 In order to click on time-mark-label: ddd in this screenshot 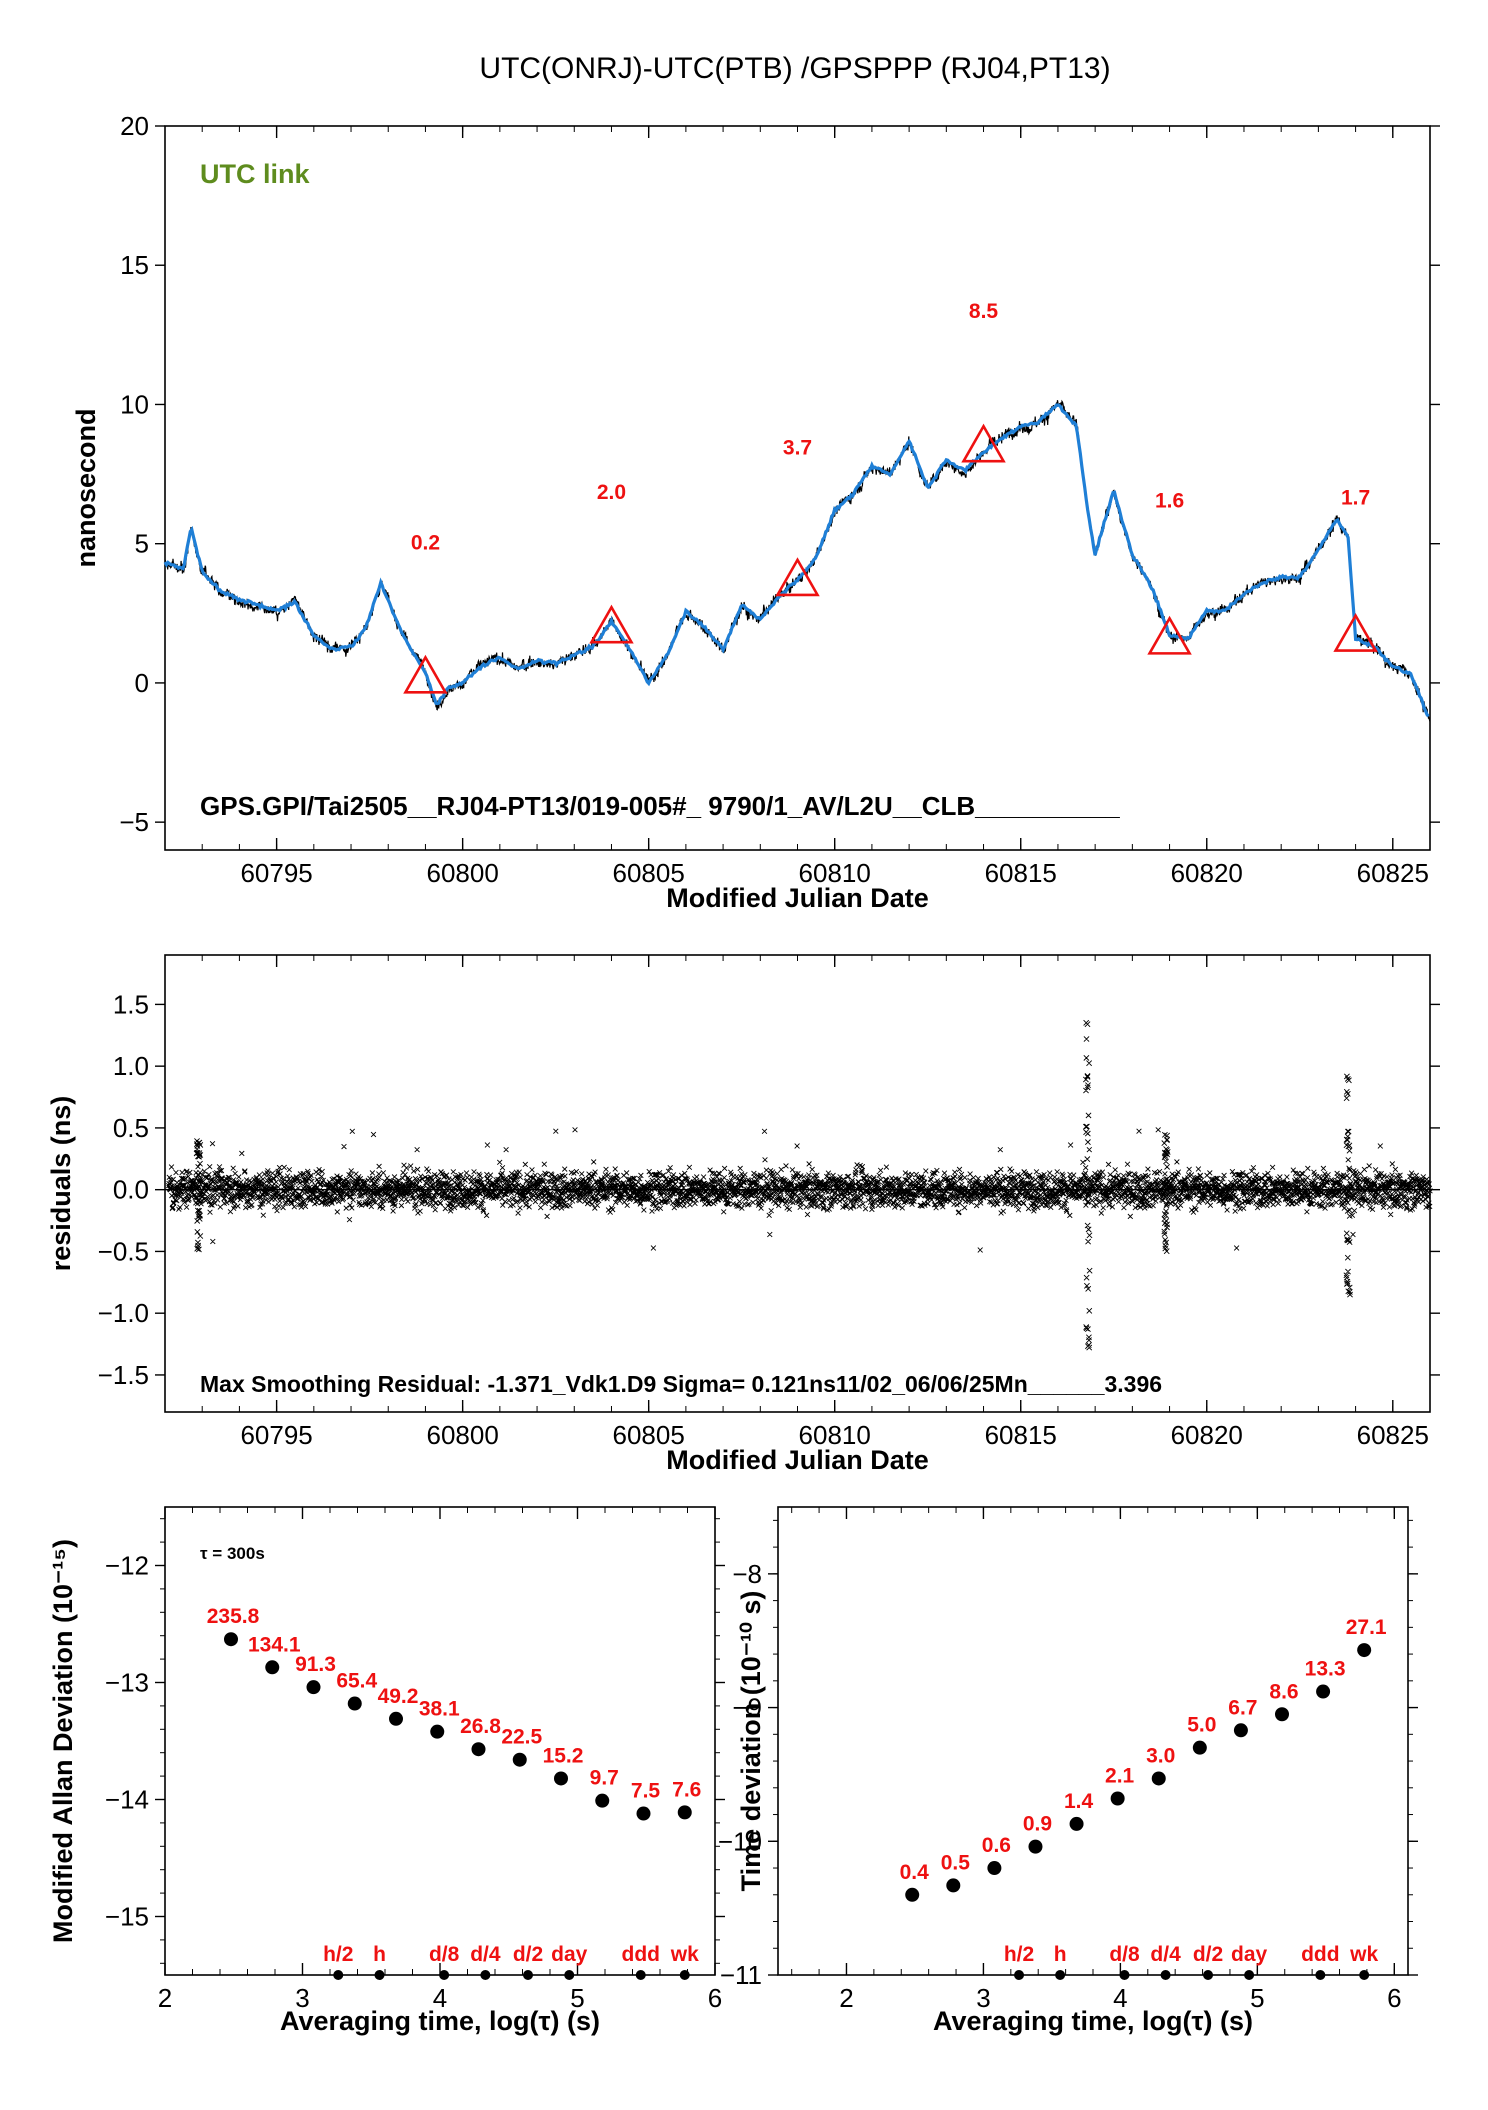, I will do `click(641, 1954)`.